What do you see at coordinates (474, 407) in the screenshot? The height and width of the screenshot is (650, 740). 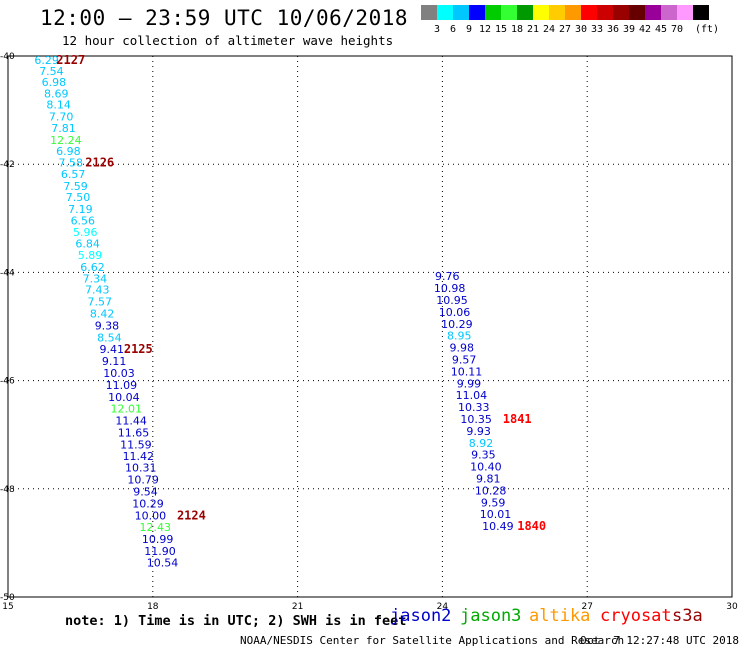 I see `wave-height-value: 10.33` at bounding box center [474, 407].